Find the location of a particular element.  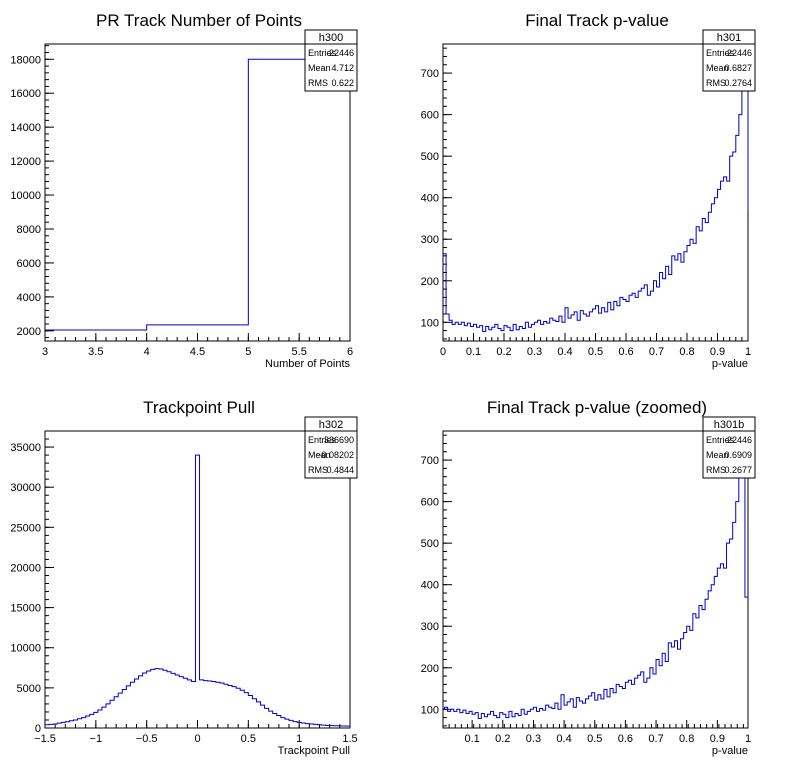

y-tick-label: 300 is located at coordinates (430, 240).